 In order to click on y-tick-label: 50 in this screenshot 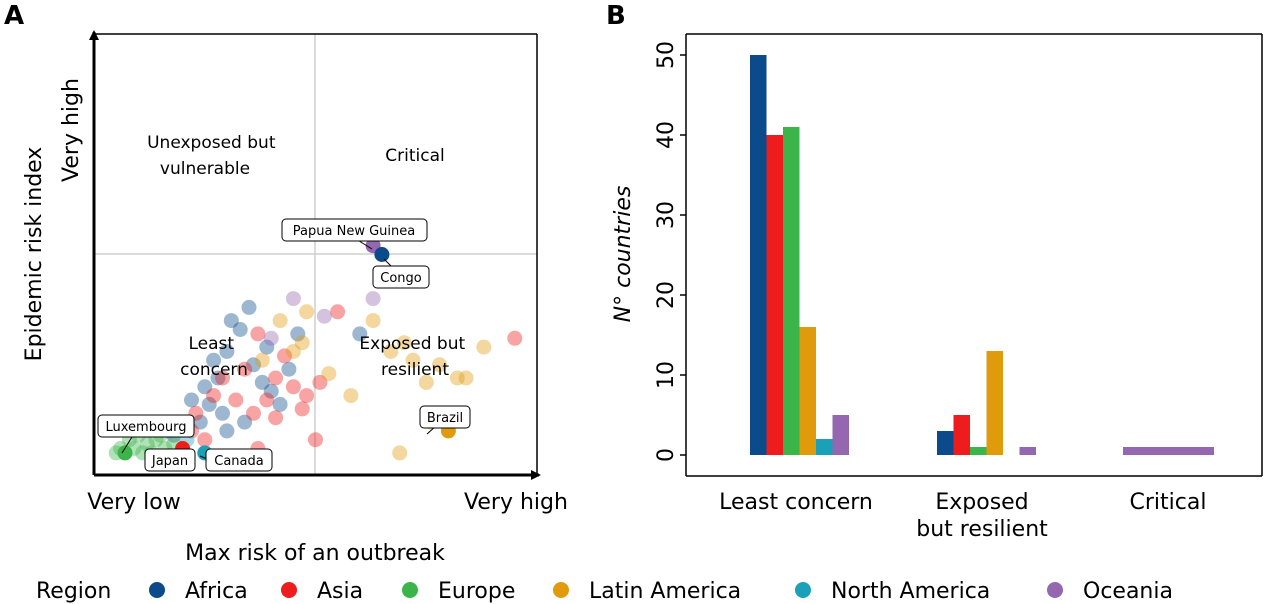, I will do `click(666, 55)`.